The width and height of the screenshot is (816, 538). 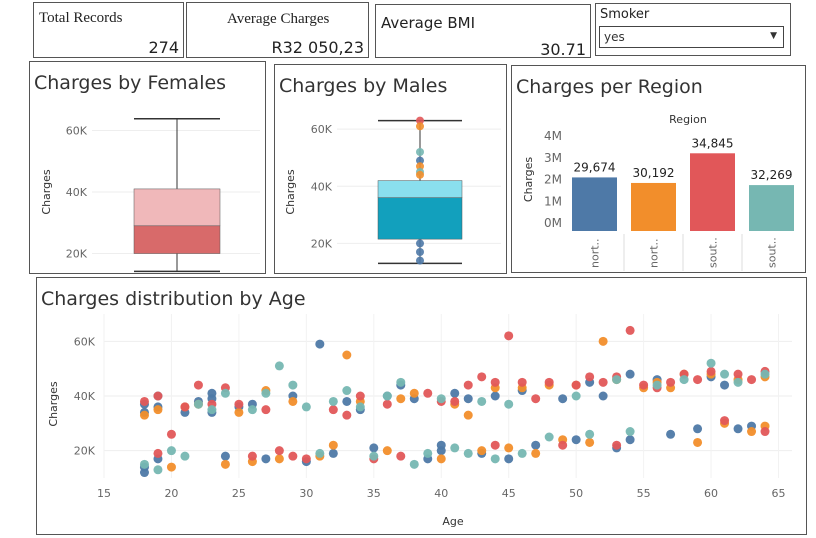 I want to click on x-tick-label: 35, so click(x=374, y=493).